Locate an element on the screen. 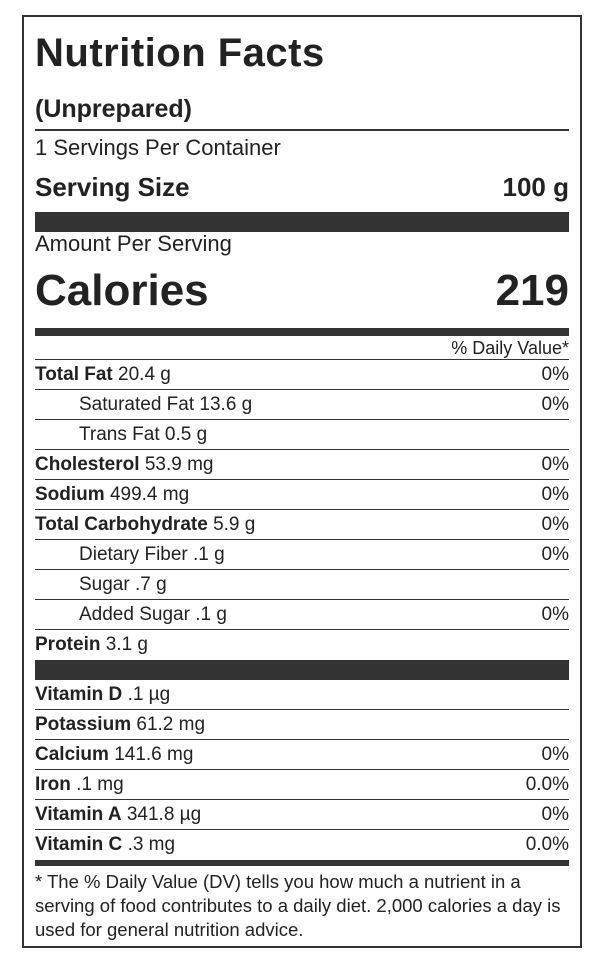  nutrient: Sodium 499.4 mg is located at coordinates (112, 494).